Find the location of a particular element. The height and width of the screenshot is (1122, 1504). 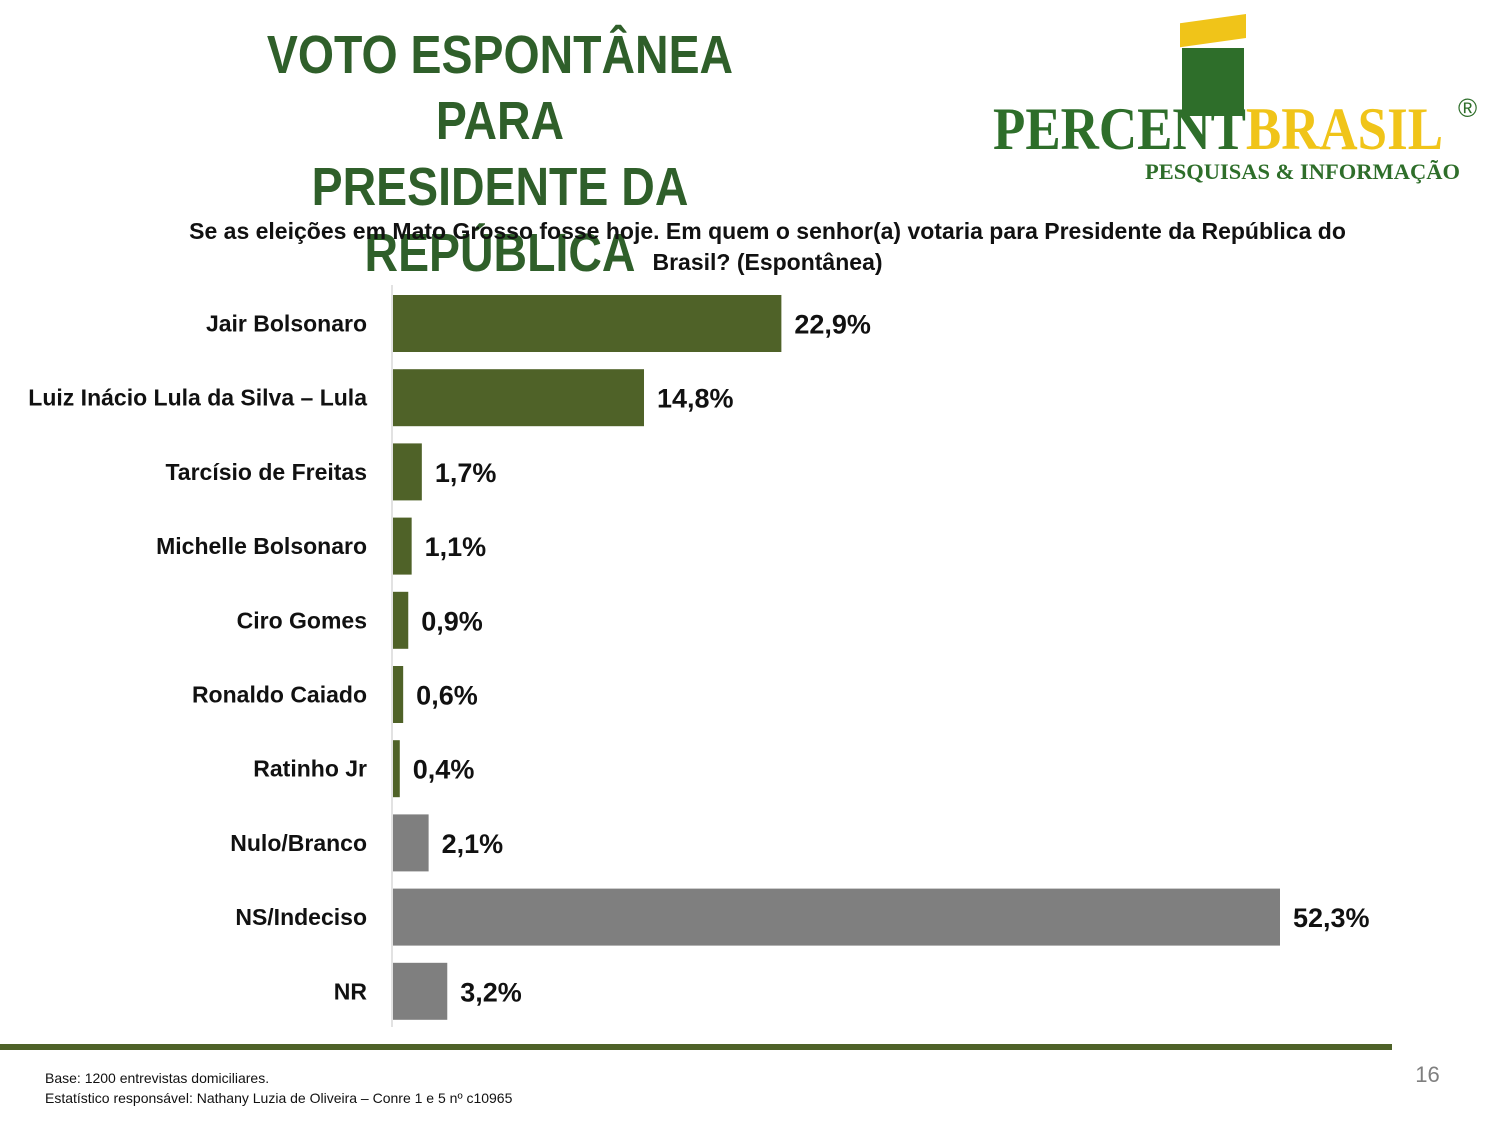

logo-tagline: PESQUISAS & INFORMAÇÃO is located at coordinates (1302, 171).